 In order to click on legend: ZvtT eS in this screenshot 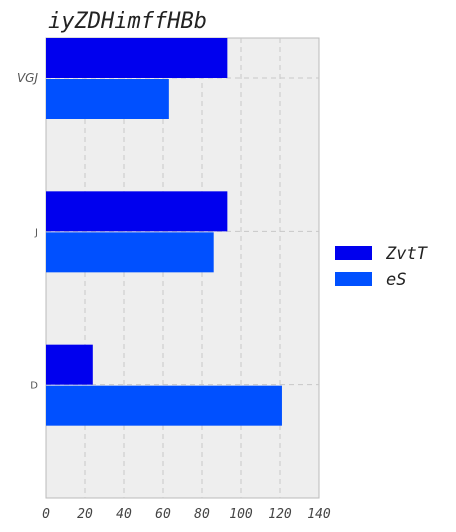, I will do `click(382, 267)`.